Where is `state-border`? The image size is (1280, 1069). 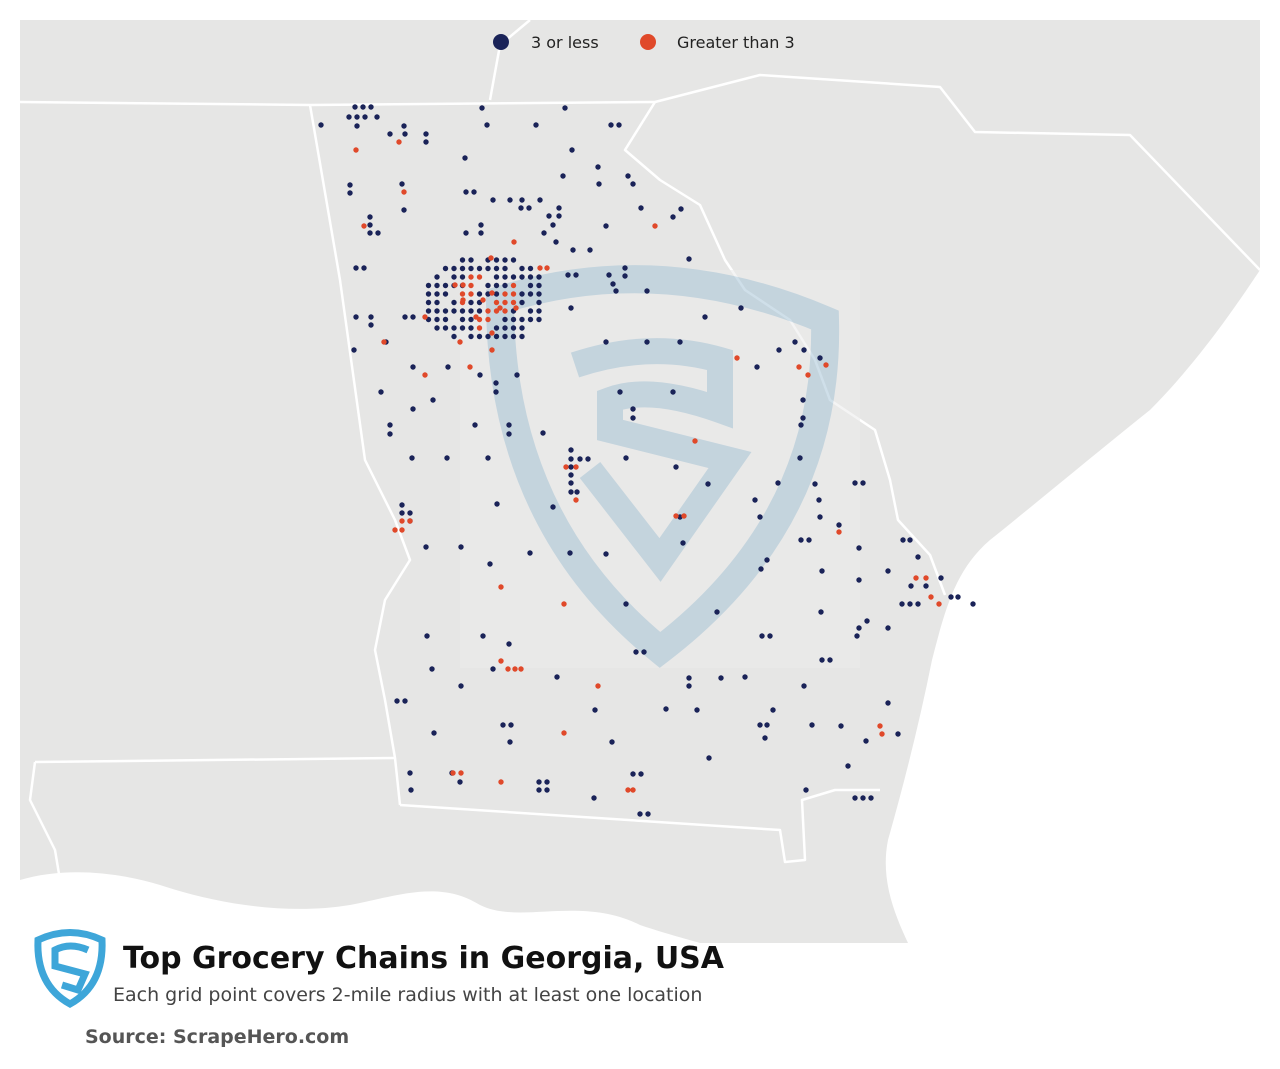
state-border is located at coordinates (45, 821).